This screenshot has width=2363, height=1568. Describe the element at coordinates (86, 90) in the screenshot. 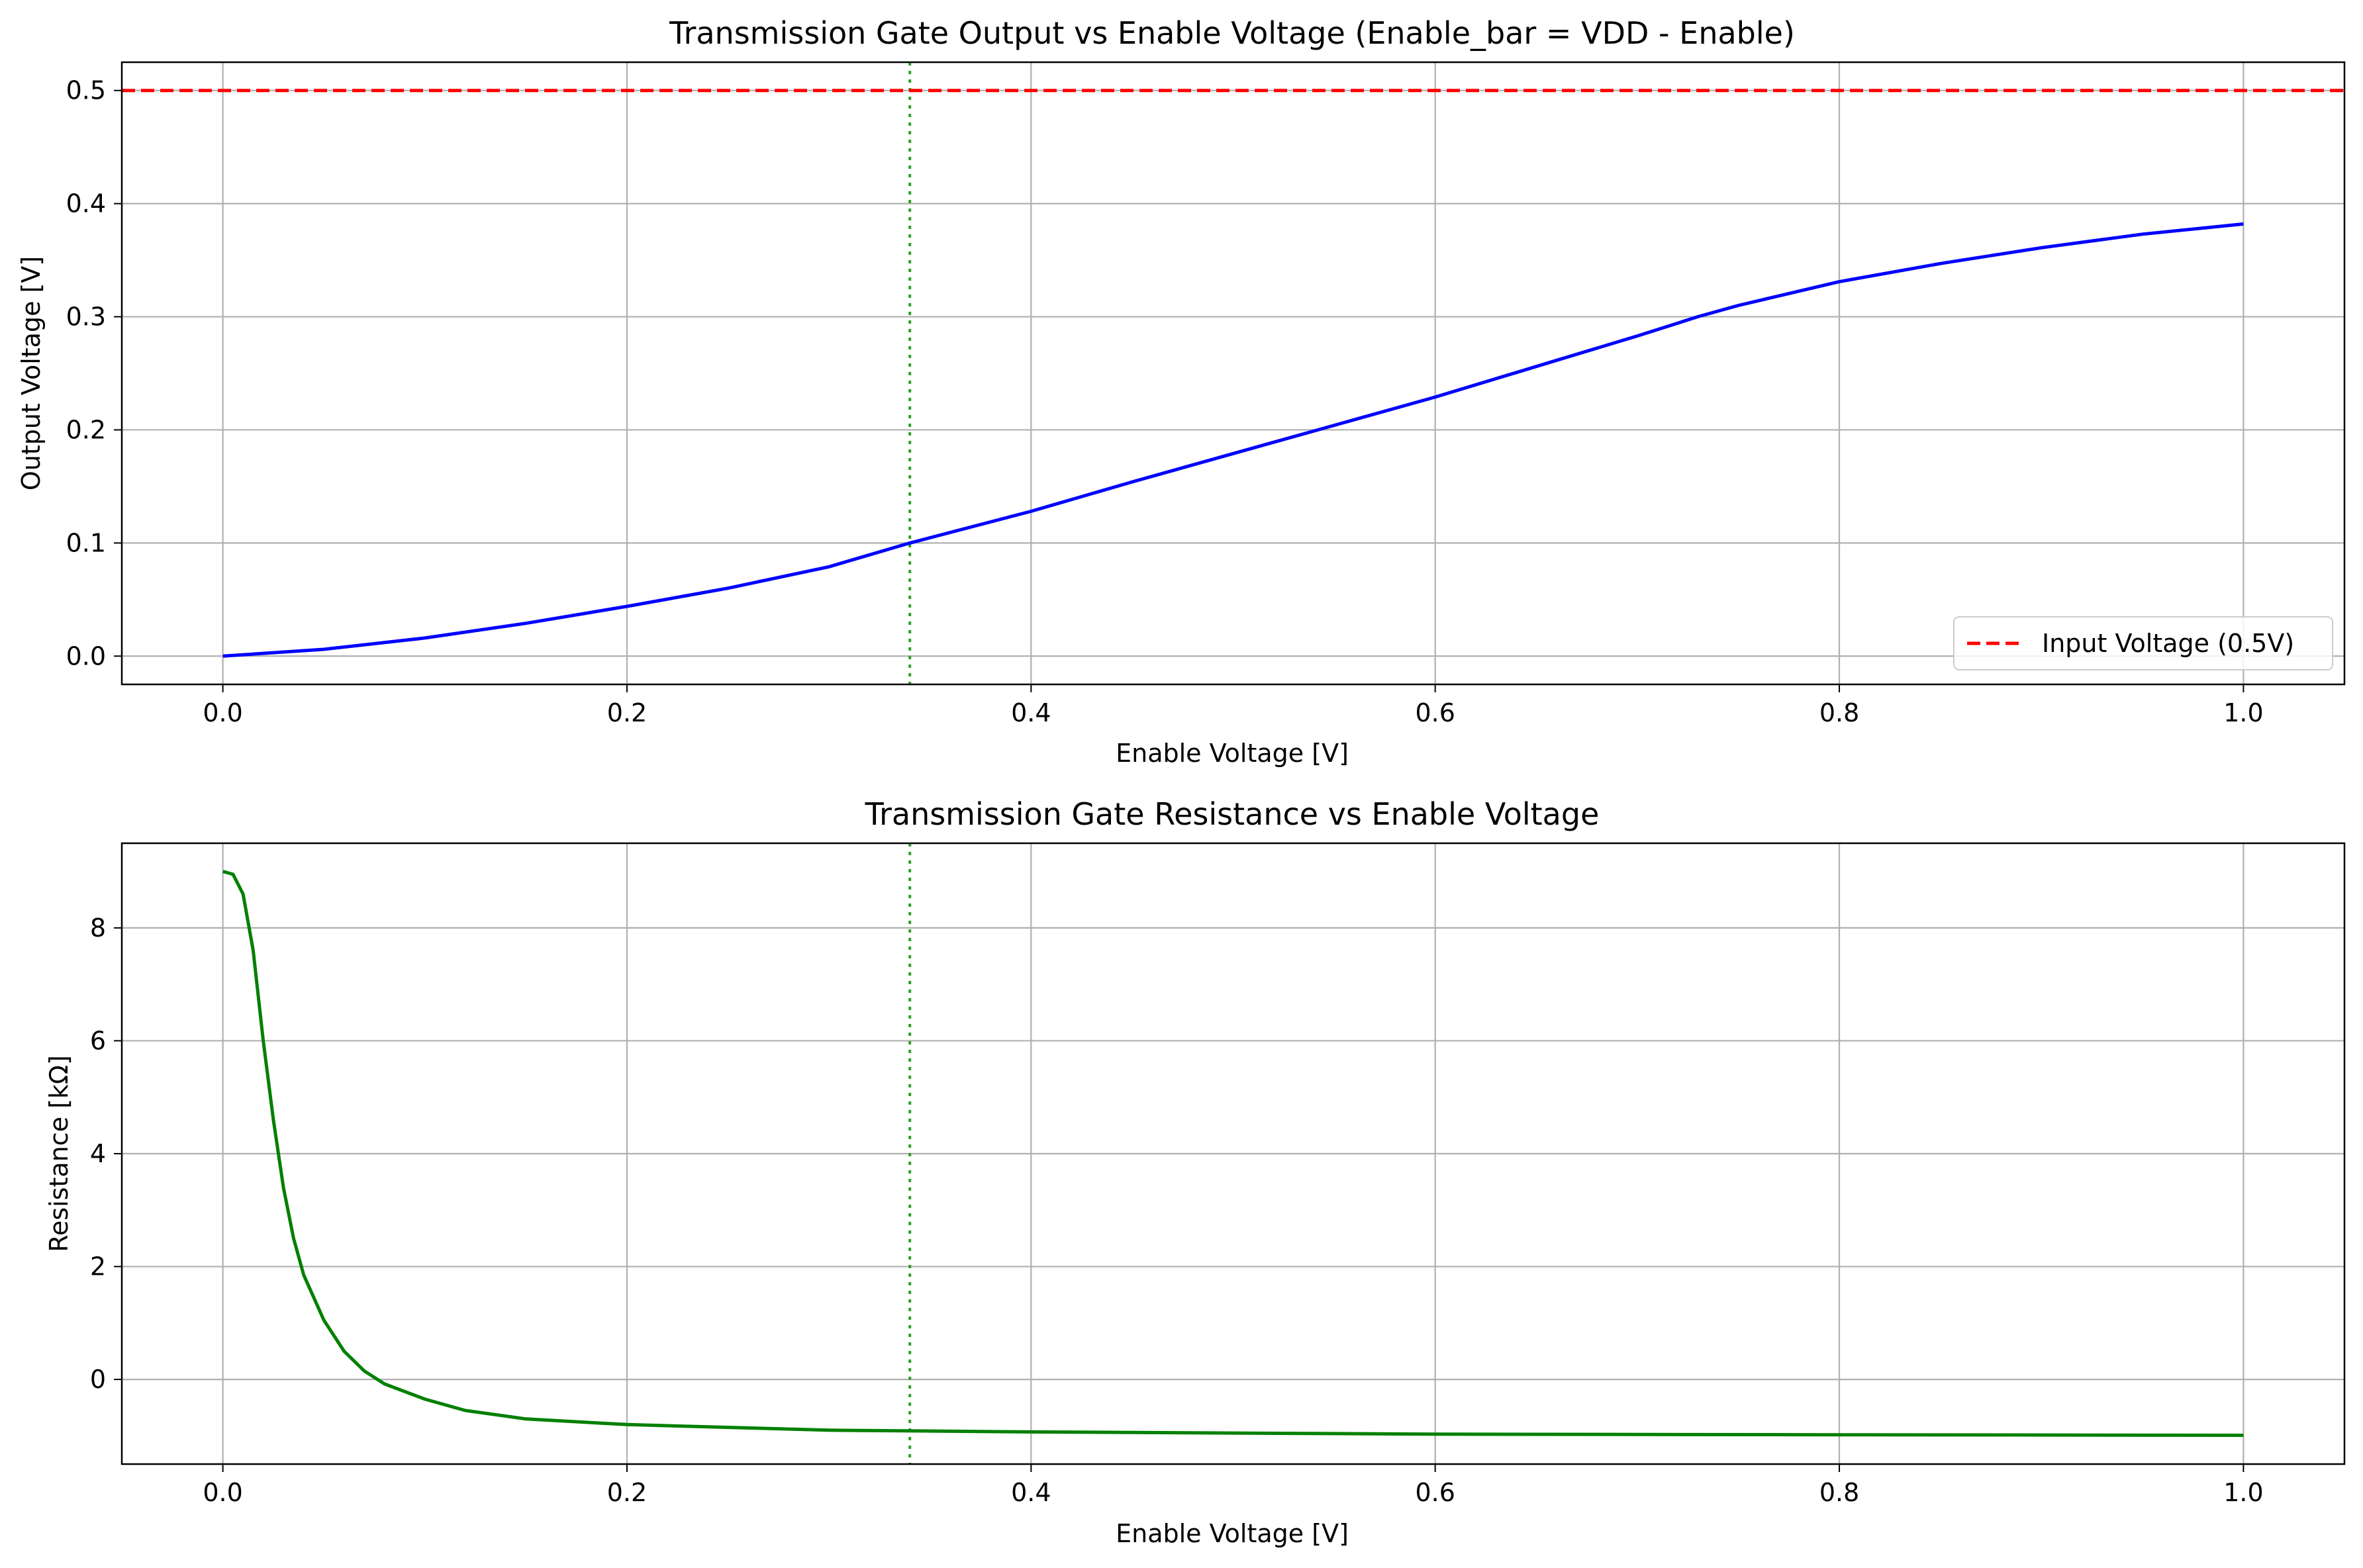

I see `y-tick-label: 0.5` at that location.